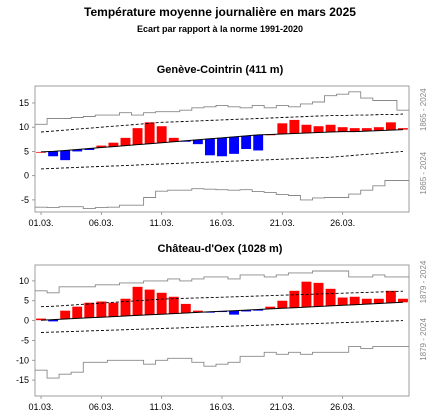  Describe the element at coordinates (222, 160) in the screenshot. I see `panel-0-norm-lower-line` at that location.